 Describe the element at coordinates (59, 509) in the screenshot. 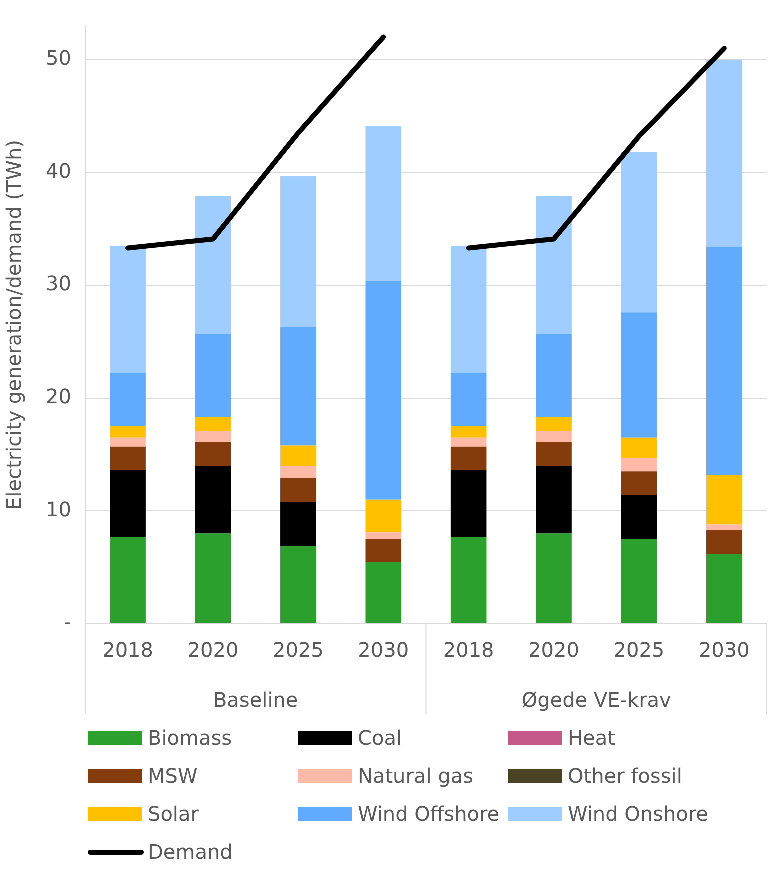

I see `y-tick-label: 10` at that location.